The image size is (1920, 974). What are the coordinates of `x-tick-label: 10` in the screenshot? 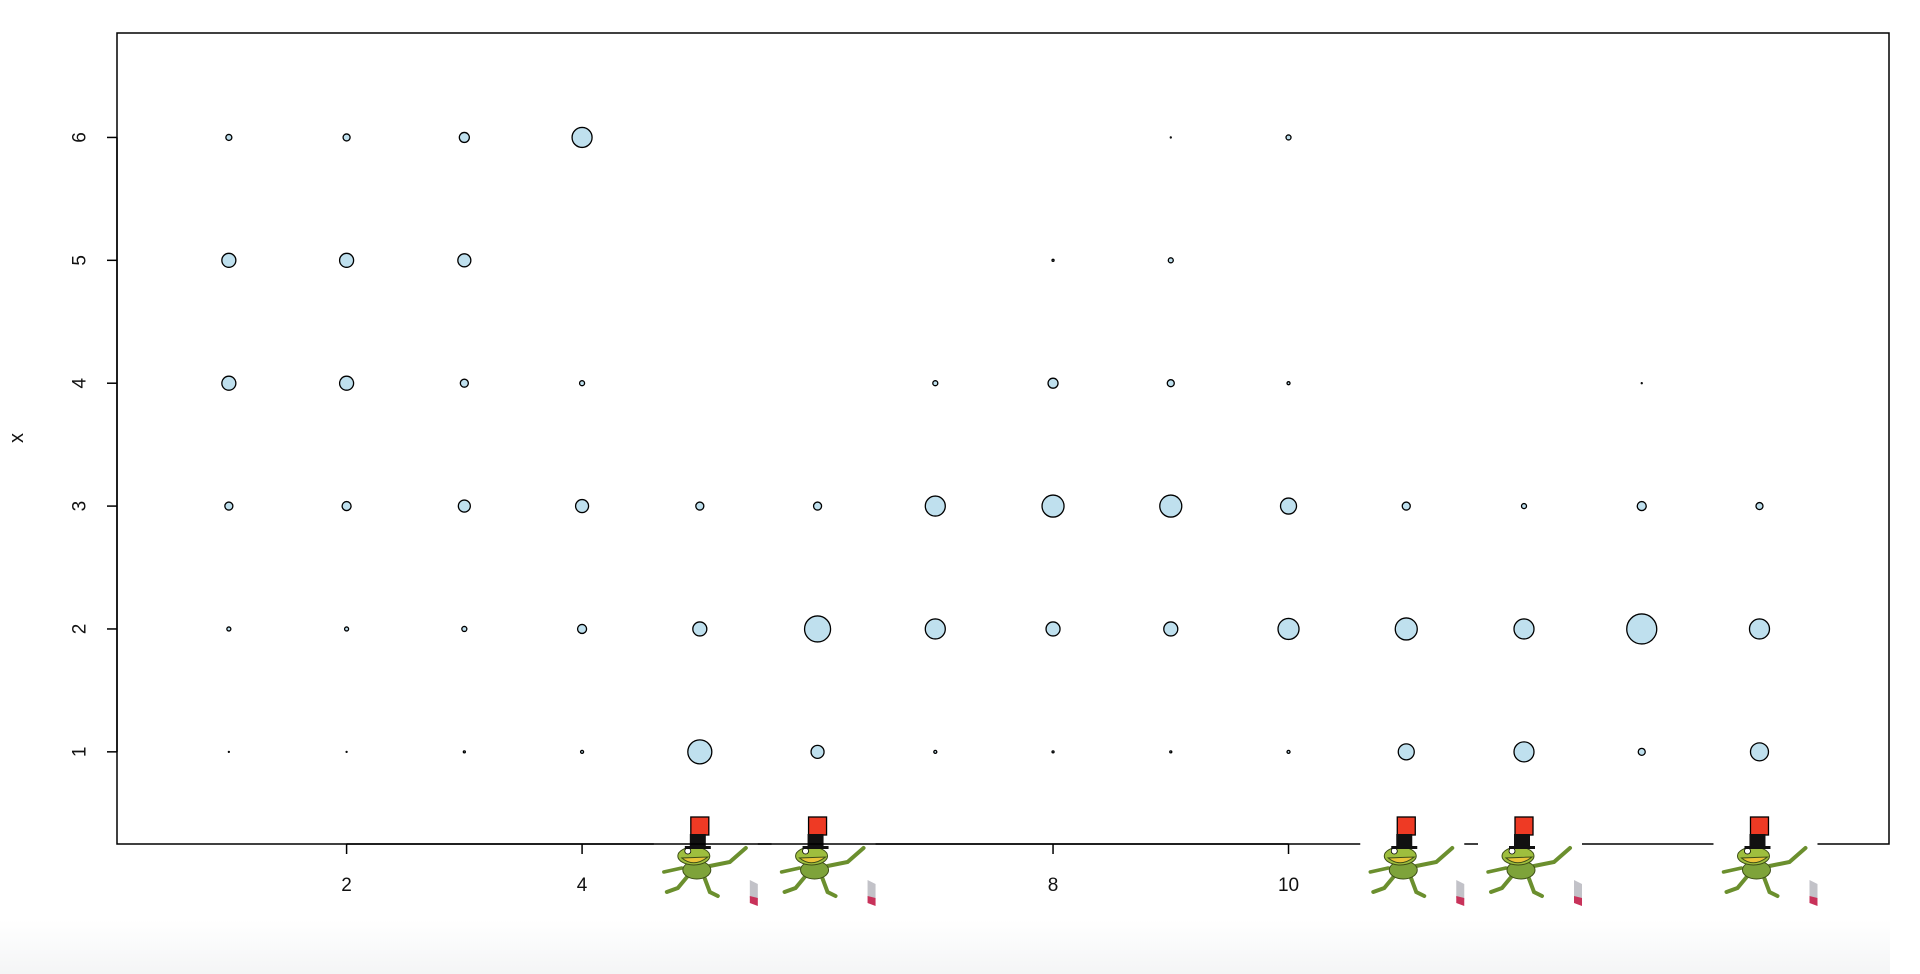 It's located at (1288, 885).